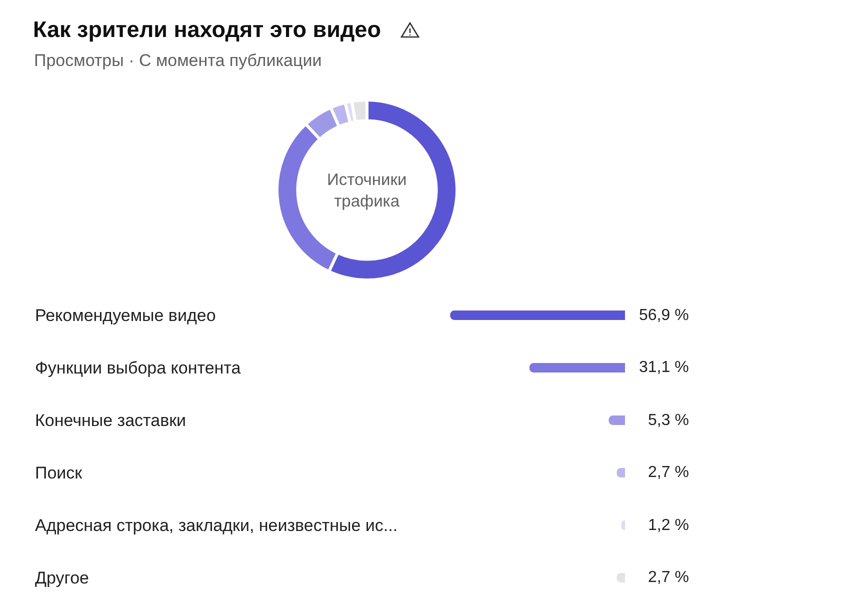  I want to click on y-tick-label: Конечные заставки, so click(110, 420).